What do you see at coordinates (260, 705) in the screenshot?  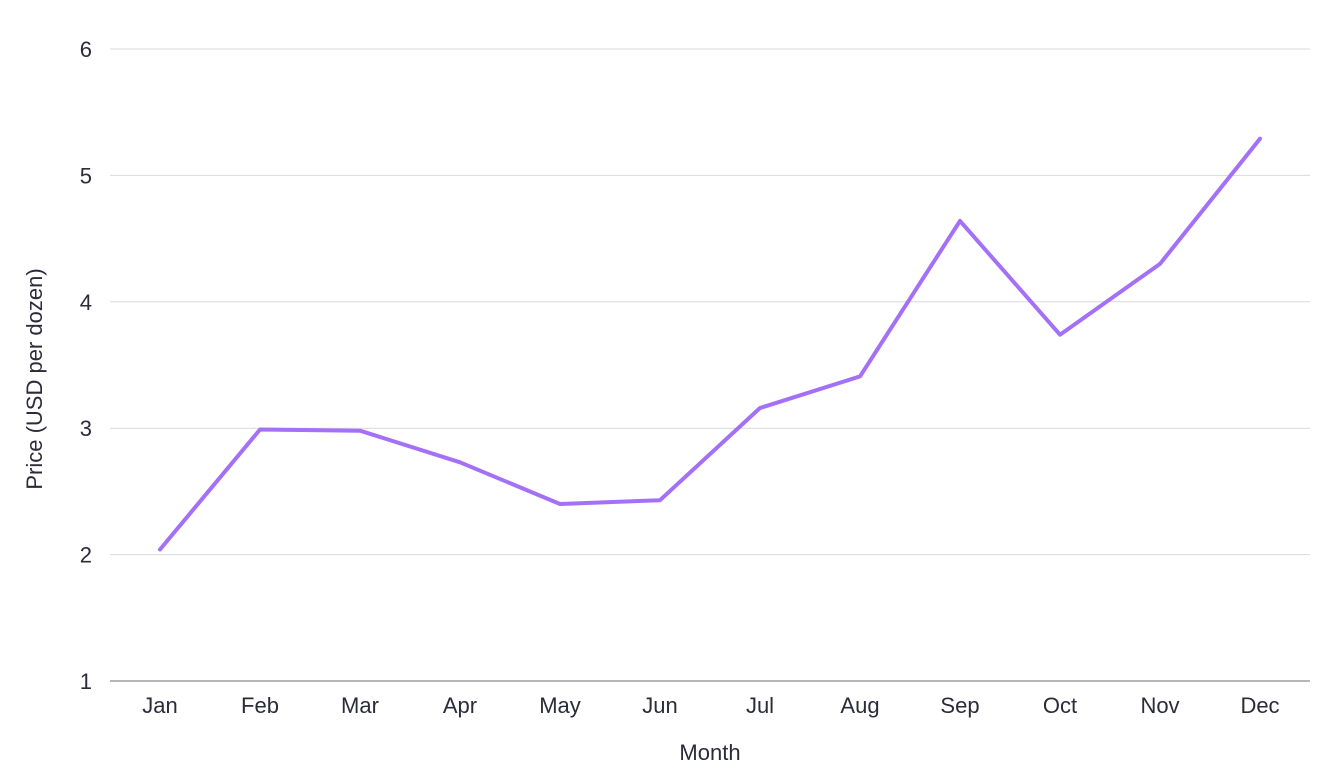 I see `x-tick-label-feb: Feb` at bounding box center [260, 705].